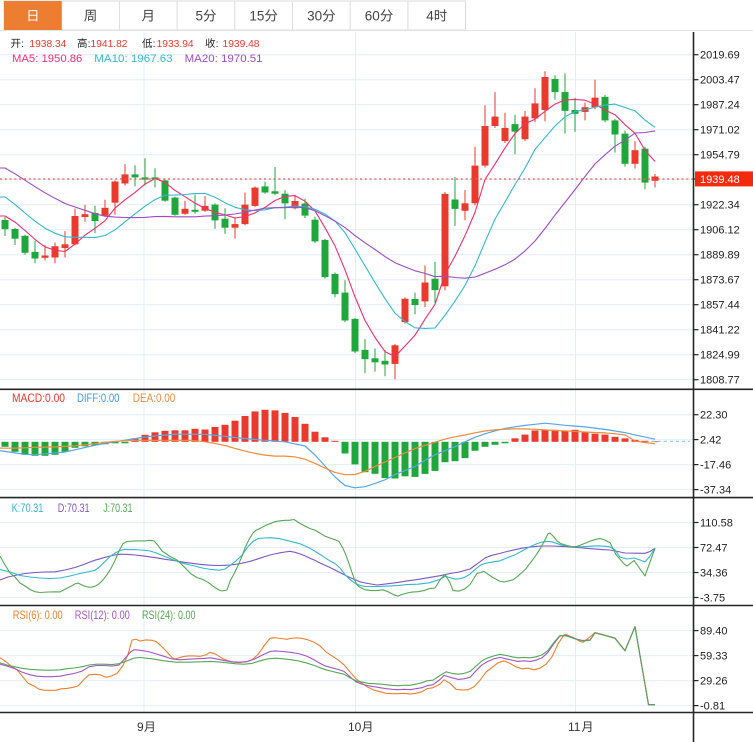  Describe the element at coordinates (714, 632) in the screenshot. I see `svg-text: 89.40` at that location.